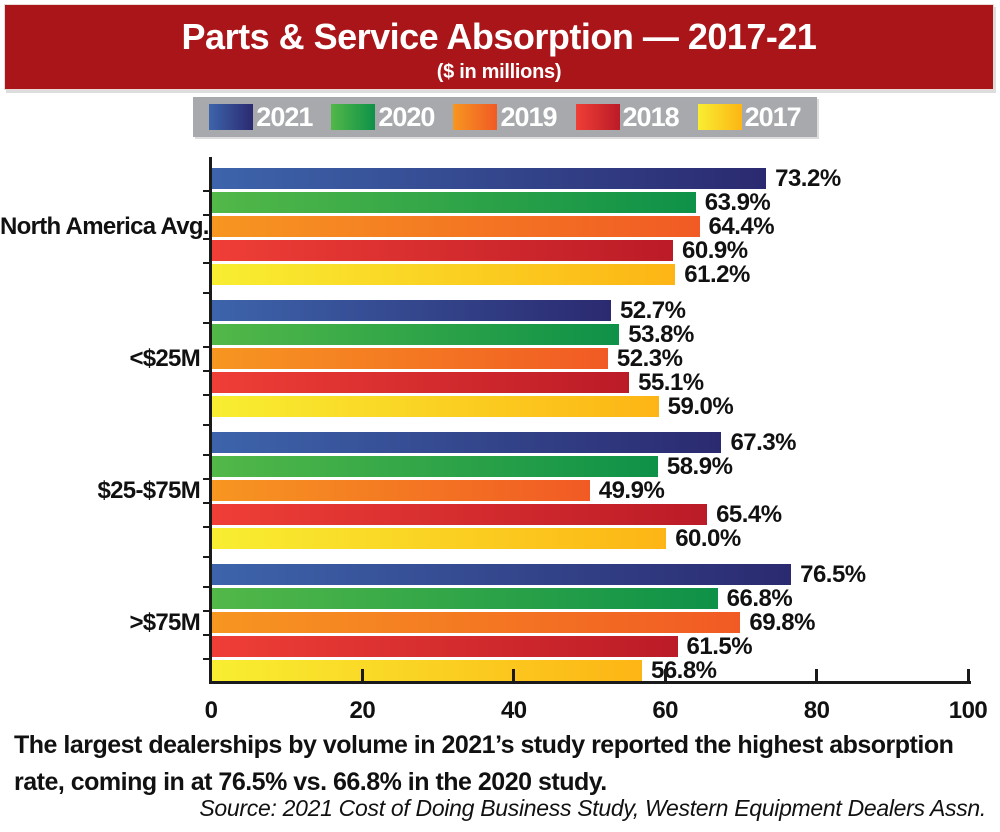 Image resolution: width=1000 pixels, height=832 pixels. I want to click on bar-value-label: 60.9%, so click(715, 250).